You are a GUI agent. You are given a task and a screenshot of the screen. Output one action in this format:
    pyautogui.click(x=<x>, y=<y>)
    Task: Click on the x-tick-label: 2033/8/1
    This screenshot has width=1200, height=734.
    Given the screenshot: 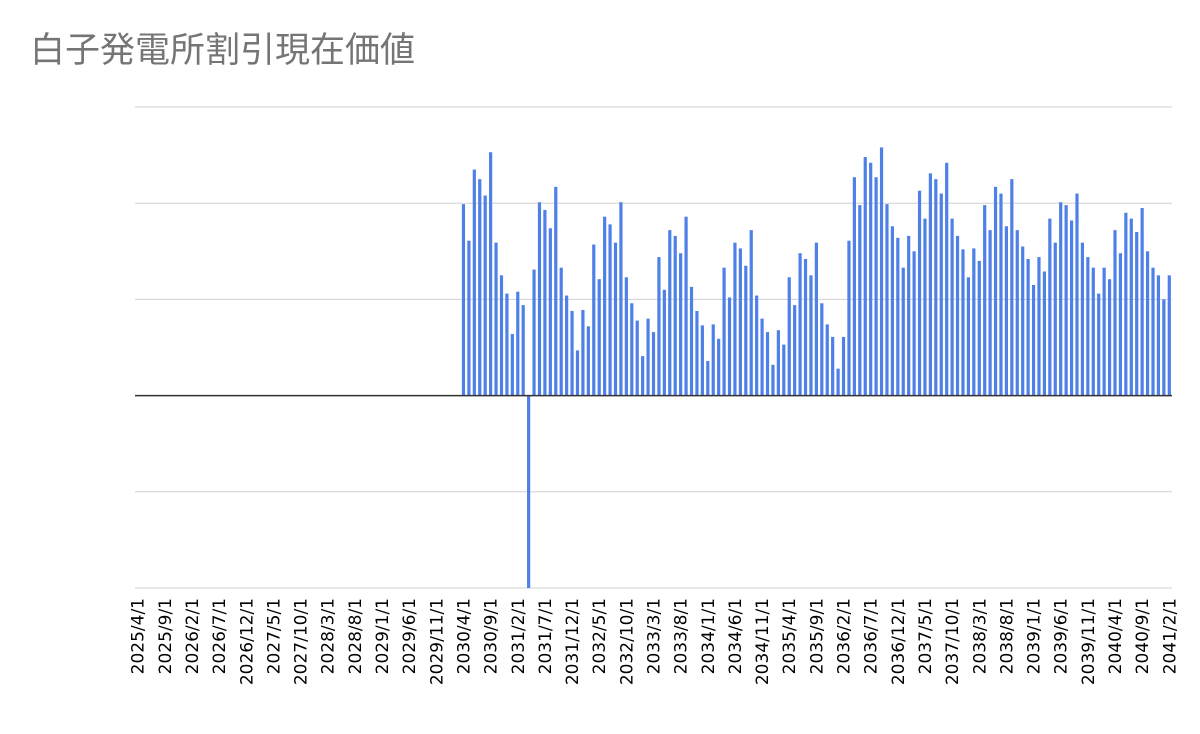 What is the action you would take?
    pyautogui.click(x=682, y=636)
    